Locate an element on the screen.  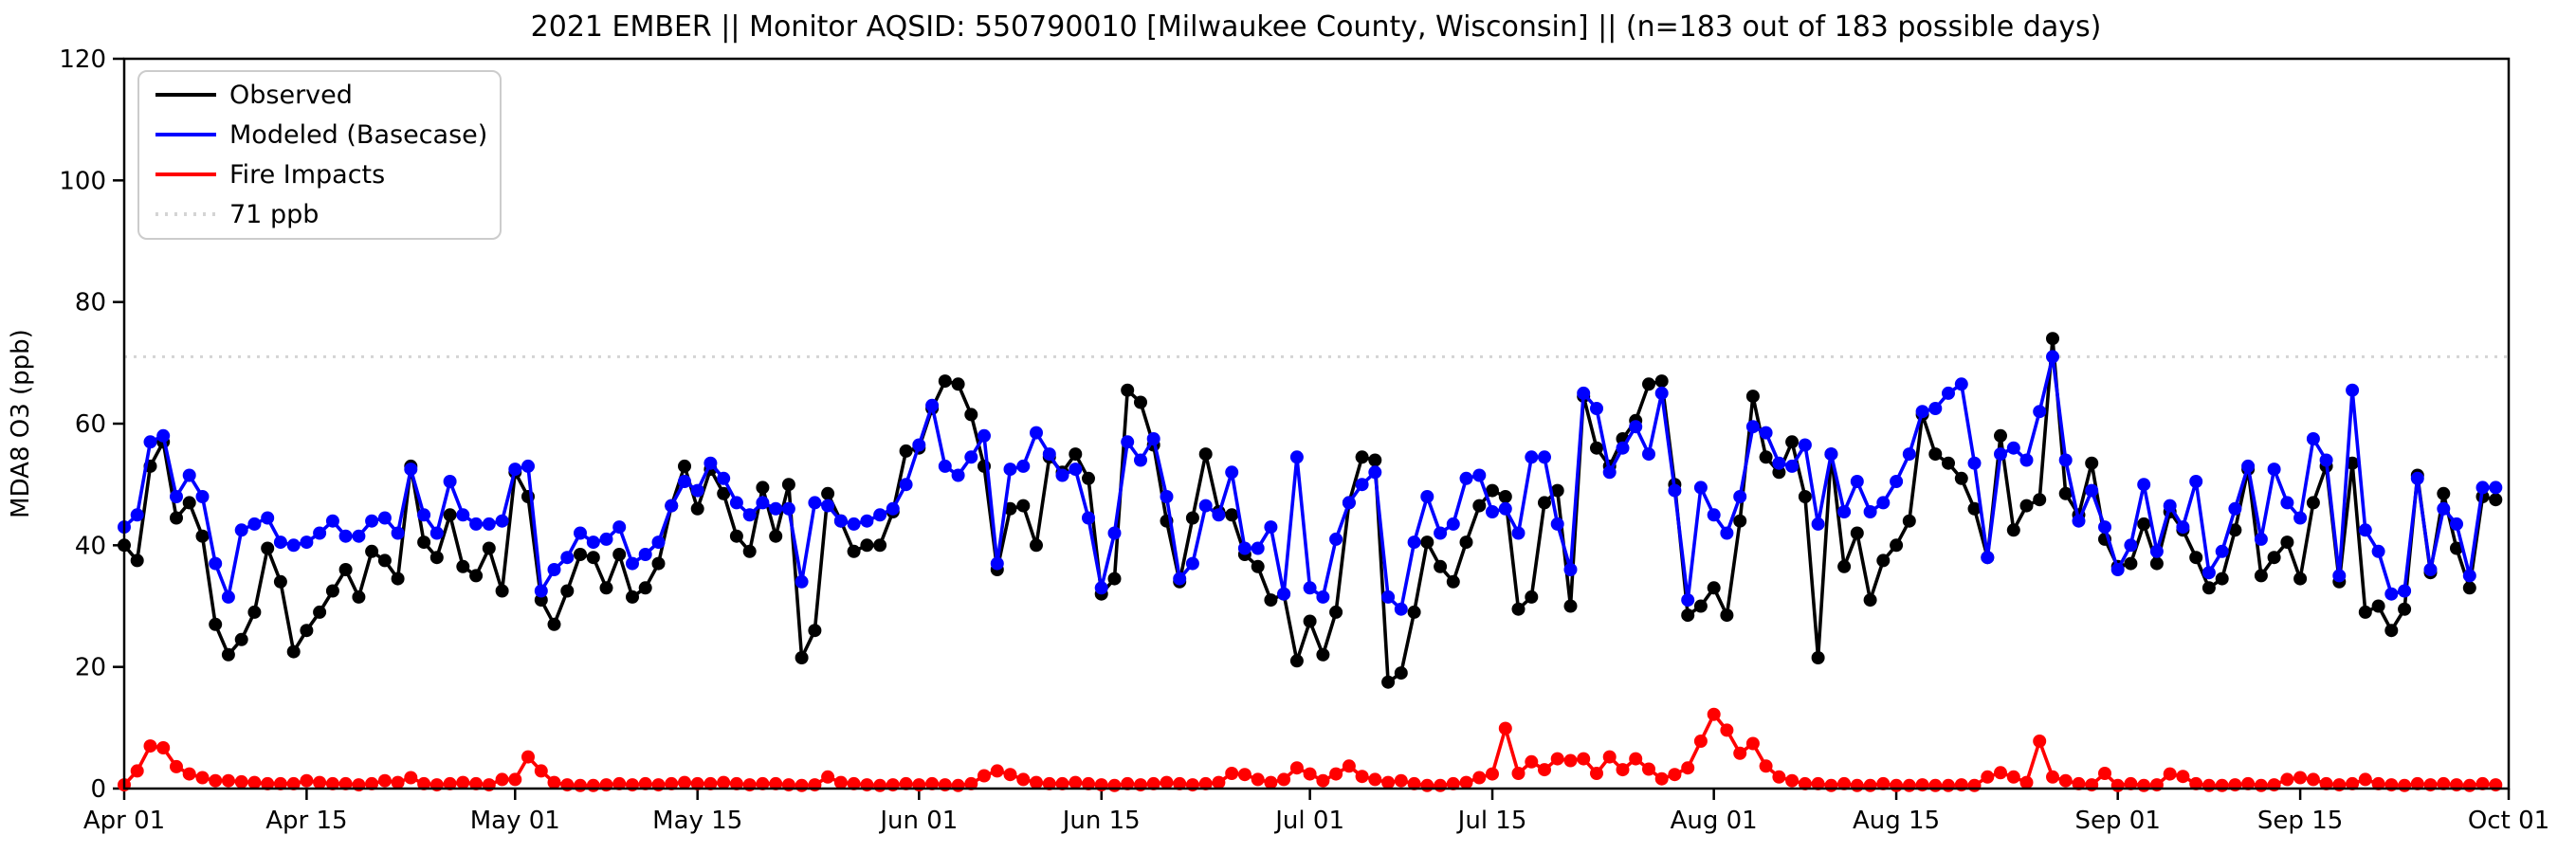
x-tick-label: Sep 01 is located at coordinates (2118, 821).